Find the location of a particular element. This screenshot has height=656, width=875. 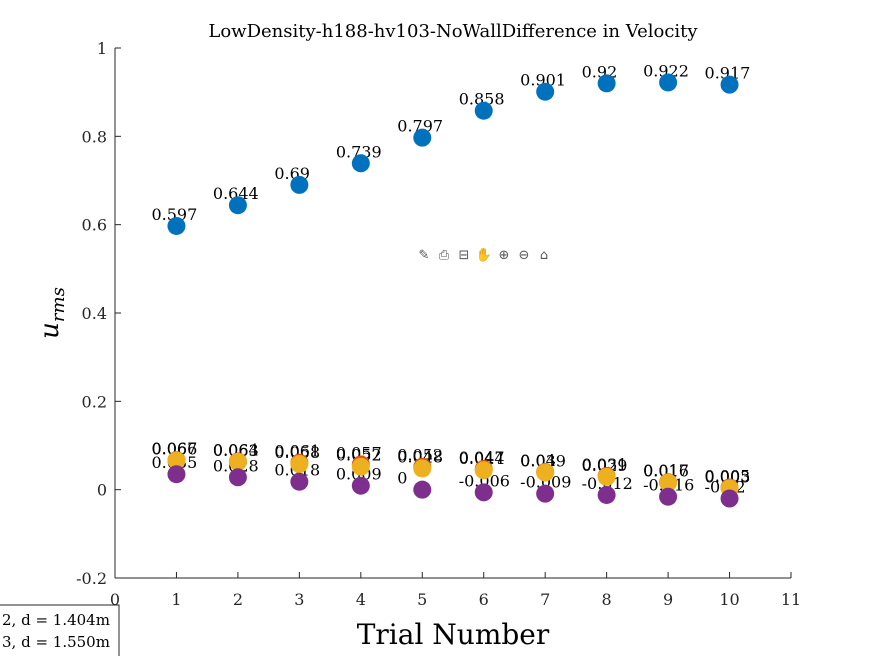

data-label: 0.597 is located at coordinates (174, 214).